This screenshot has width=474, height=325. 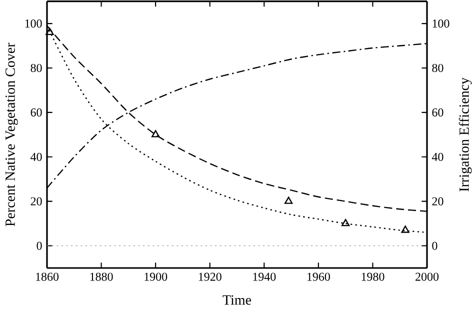 What do you see at coordinates (427, 276) in the screenshot?
I see `x-tick-label: 2000` at bounding box center [427, 276].